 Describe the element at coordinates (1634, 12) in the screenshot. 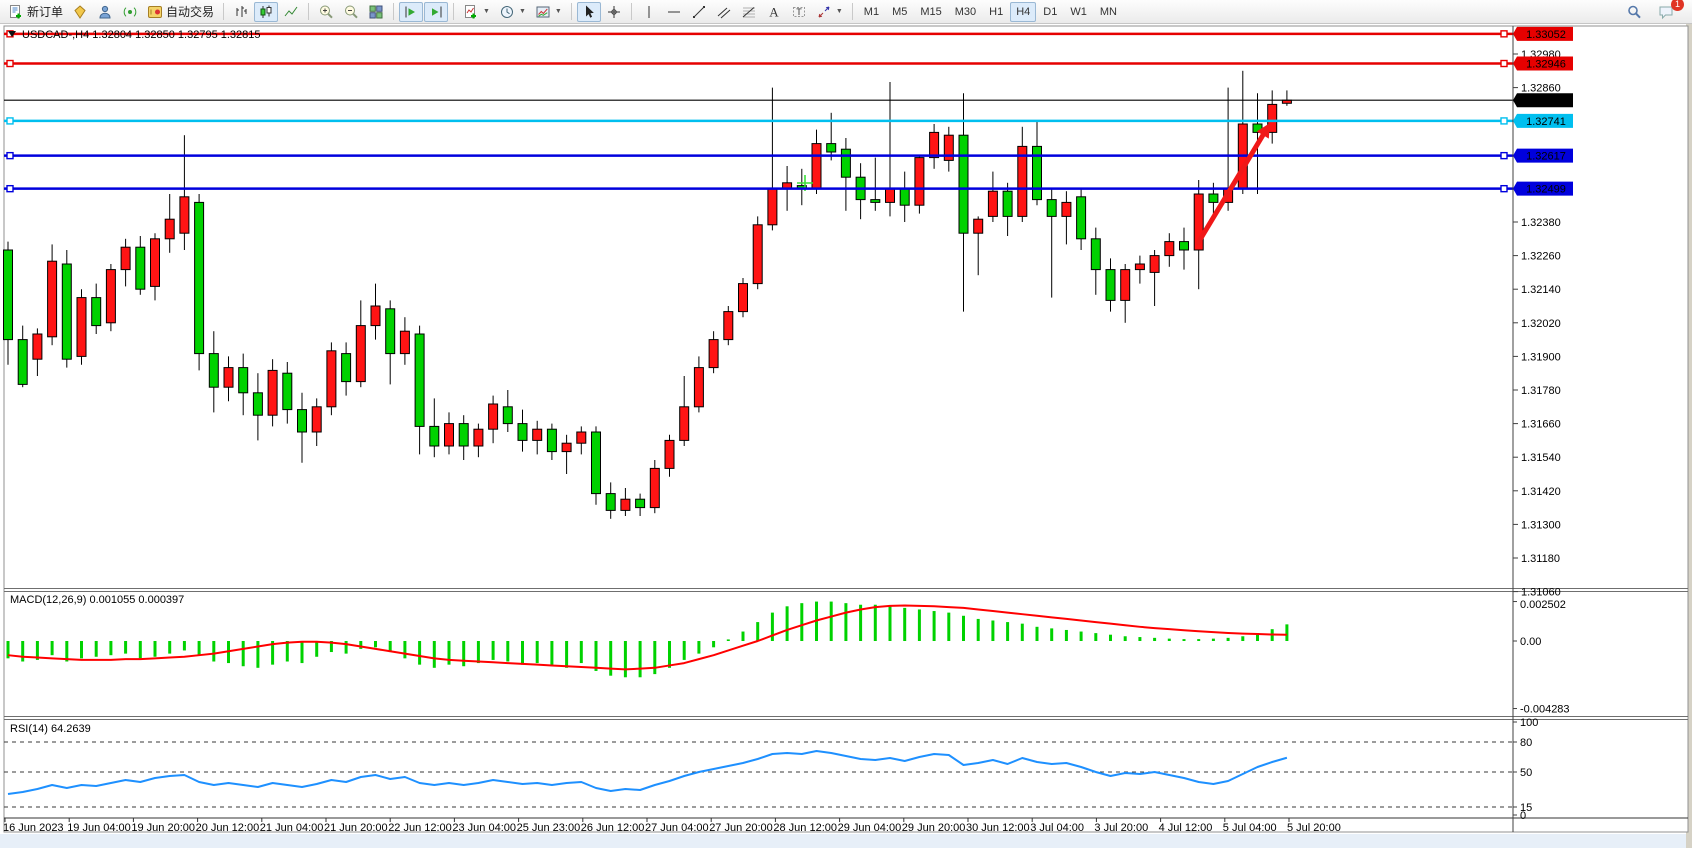

I see `search-button` at that location.